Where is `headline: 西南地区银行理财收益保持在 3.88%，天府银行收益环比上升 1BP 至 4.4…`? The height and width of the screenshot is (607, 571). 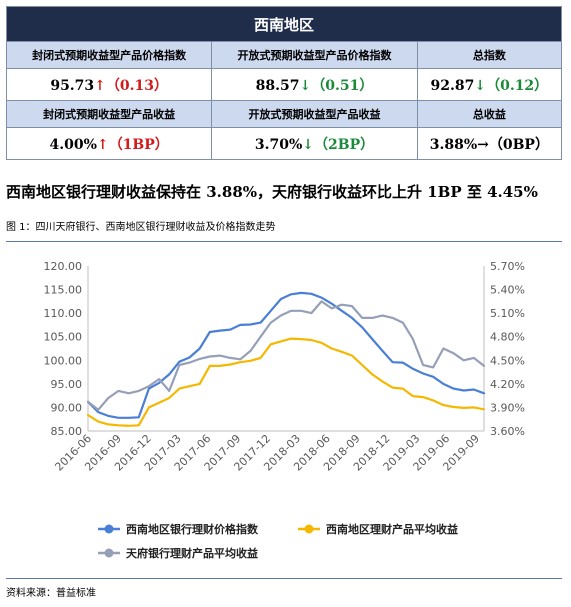
headline: 西南地区银行理财收益保持在 3.88%，天府银行收益环比上升 1BP 至 4.4… is located at coordinates (272, 192).